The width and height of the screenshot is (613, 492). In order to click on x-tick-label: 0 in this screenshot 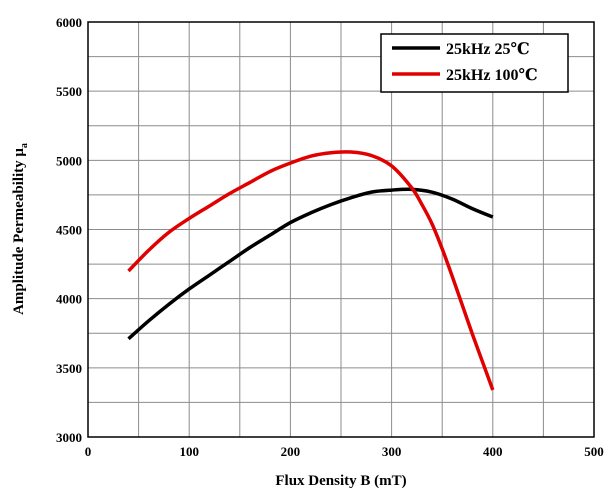, I will do `click(88, 451)`.